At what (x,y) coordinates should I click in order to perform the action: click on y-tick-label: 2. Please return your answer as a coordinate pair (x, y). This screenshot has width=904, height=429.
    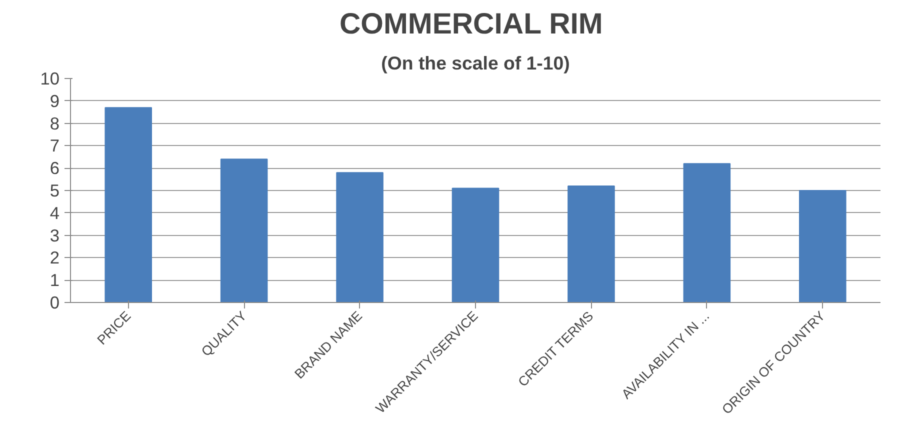
    Looking at the image, I should click on (55, 258).